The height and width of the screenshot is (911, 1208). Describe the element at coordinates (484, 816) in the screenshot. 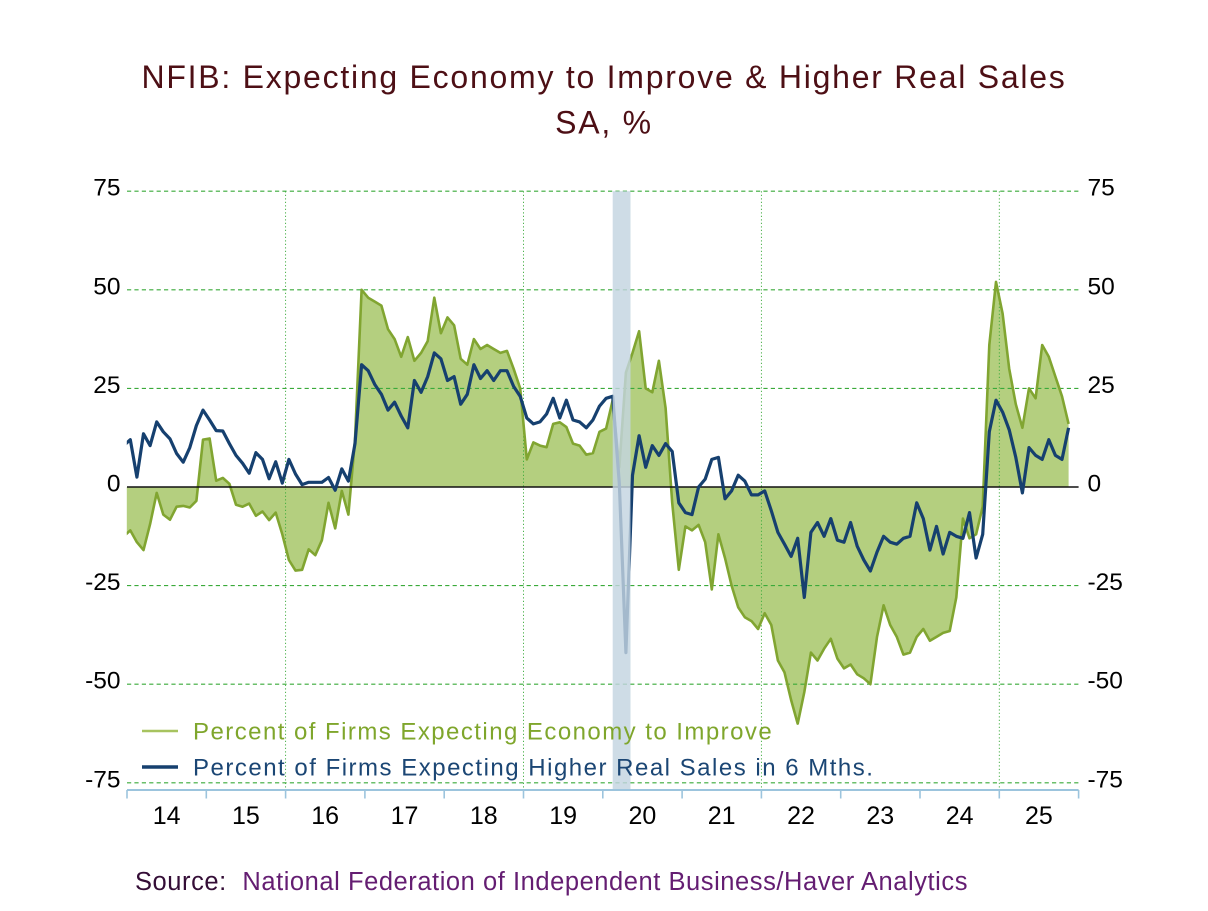

I see `svg-text: 18` at that location.